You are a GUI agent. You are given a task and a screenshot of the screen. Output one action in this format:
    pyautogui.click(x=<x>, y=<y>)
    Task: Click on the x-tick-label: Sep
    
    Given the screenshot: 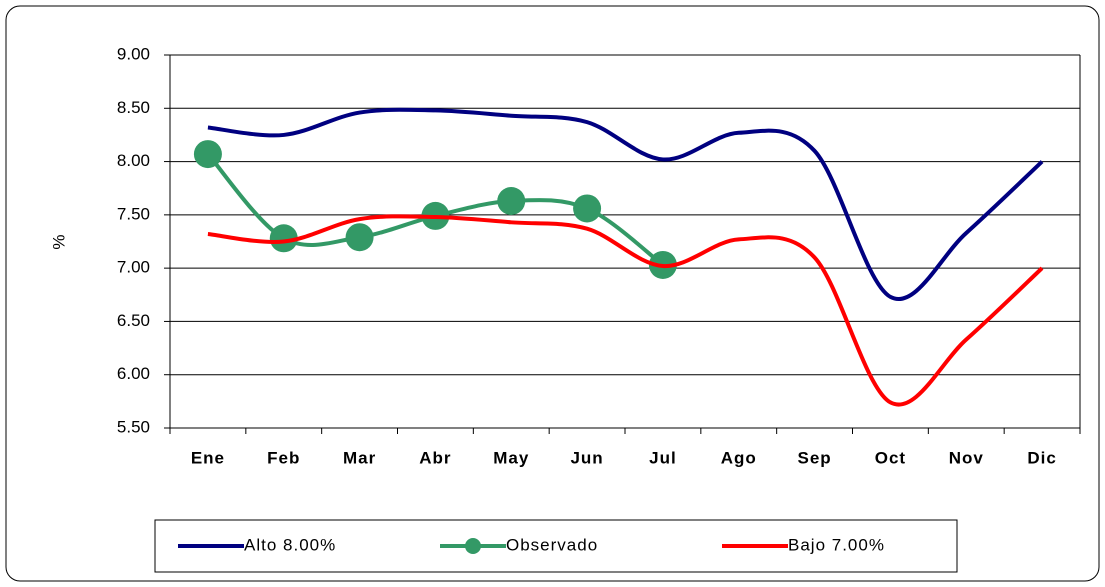 What is the action you would take?
    pyautogui.click(x=814, y=457)
    